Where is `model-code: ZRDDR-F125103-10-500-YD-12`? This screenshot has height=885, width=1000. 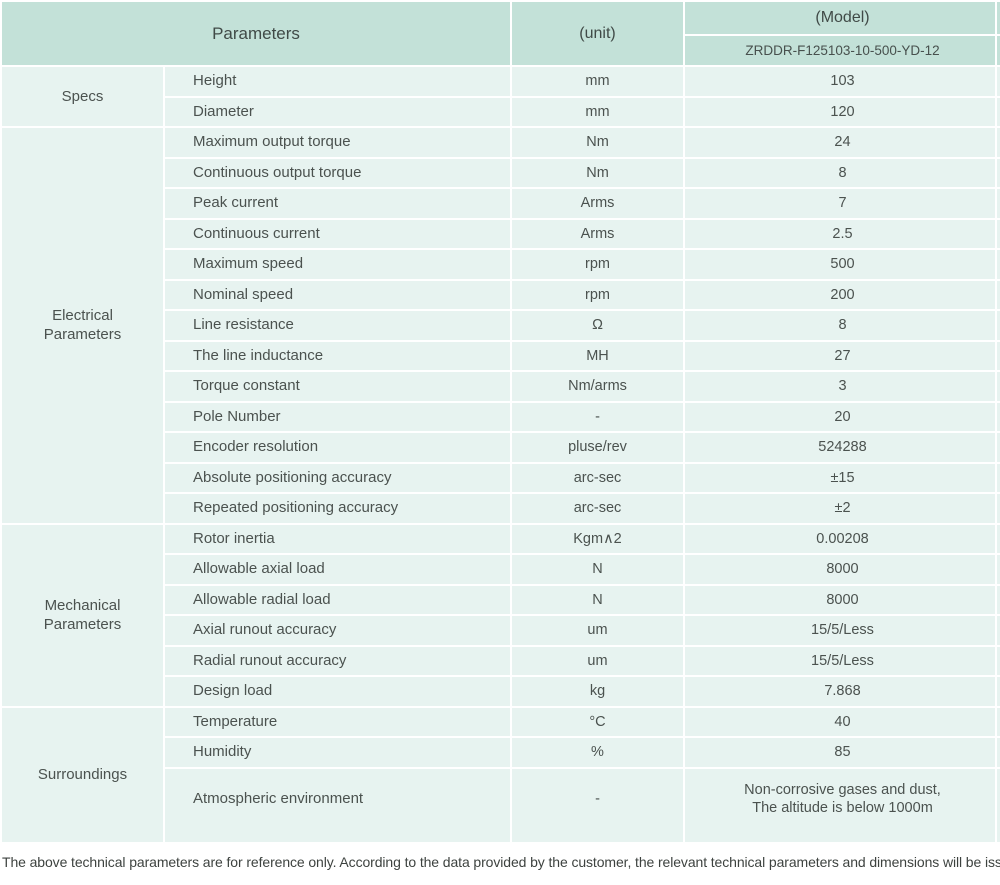 model-code: ZRDDR-F125103-10-500-YD-12 is located at coordinates (842, 50).